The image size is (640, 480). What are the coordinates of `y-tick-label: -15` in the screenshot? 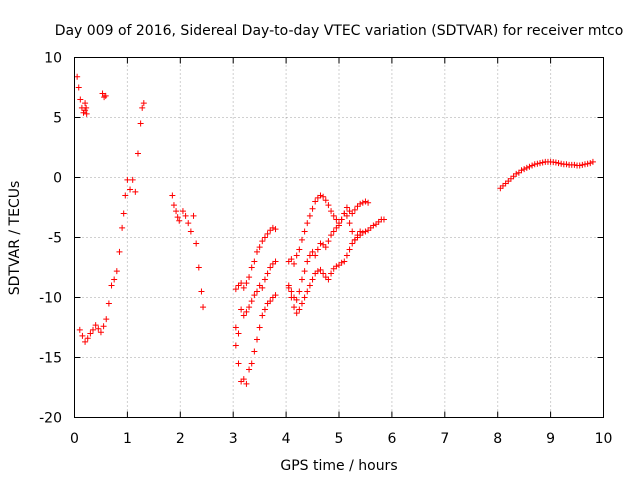 It's located at (50, 359).